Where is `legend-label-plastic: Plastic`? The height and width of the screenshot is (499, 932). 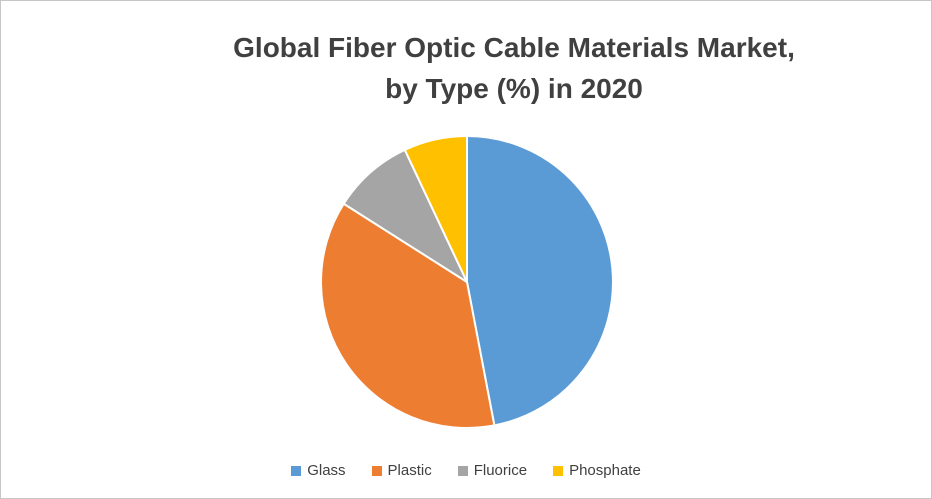 legend-label-plastic: Plastic is located at coordinates (409, 470).